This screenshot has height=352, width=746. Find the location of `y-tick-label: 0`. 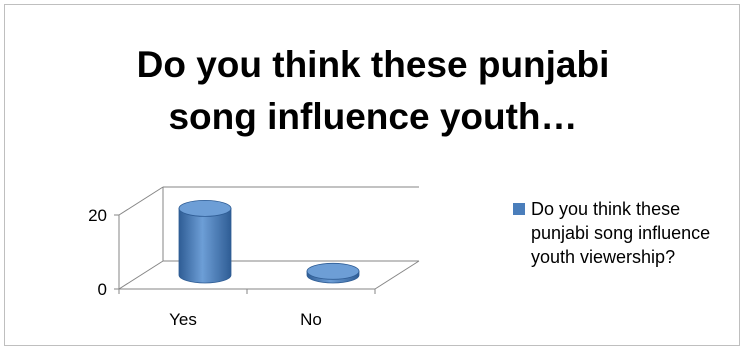

y-tick-label: 0 is located at coordinates (102, 289).